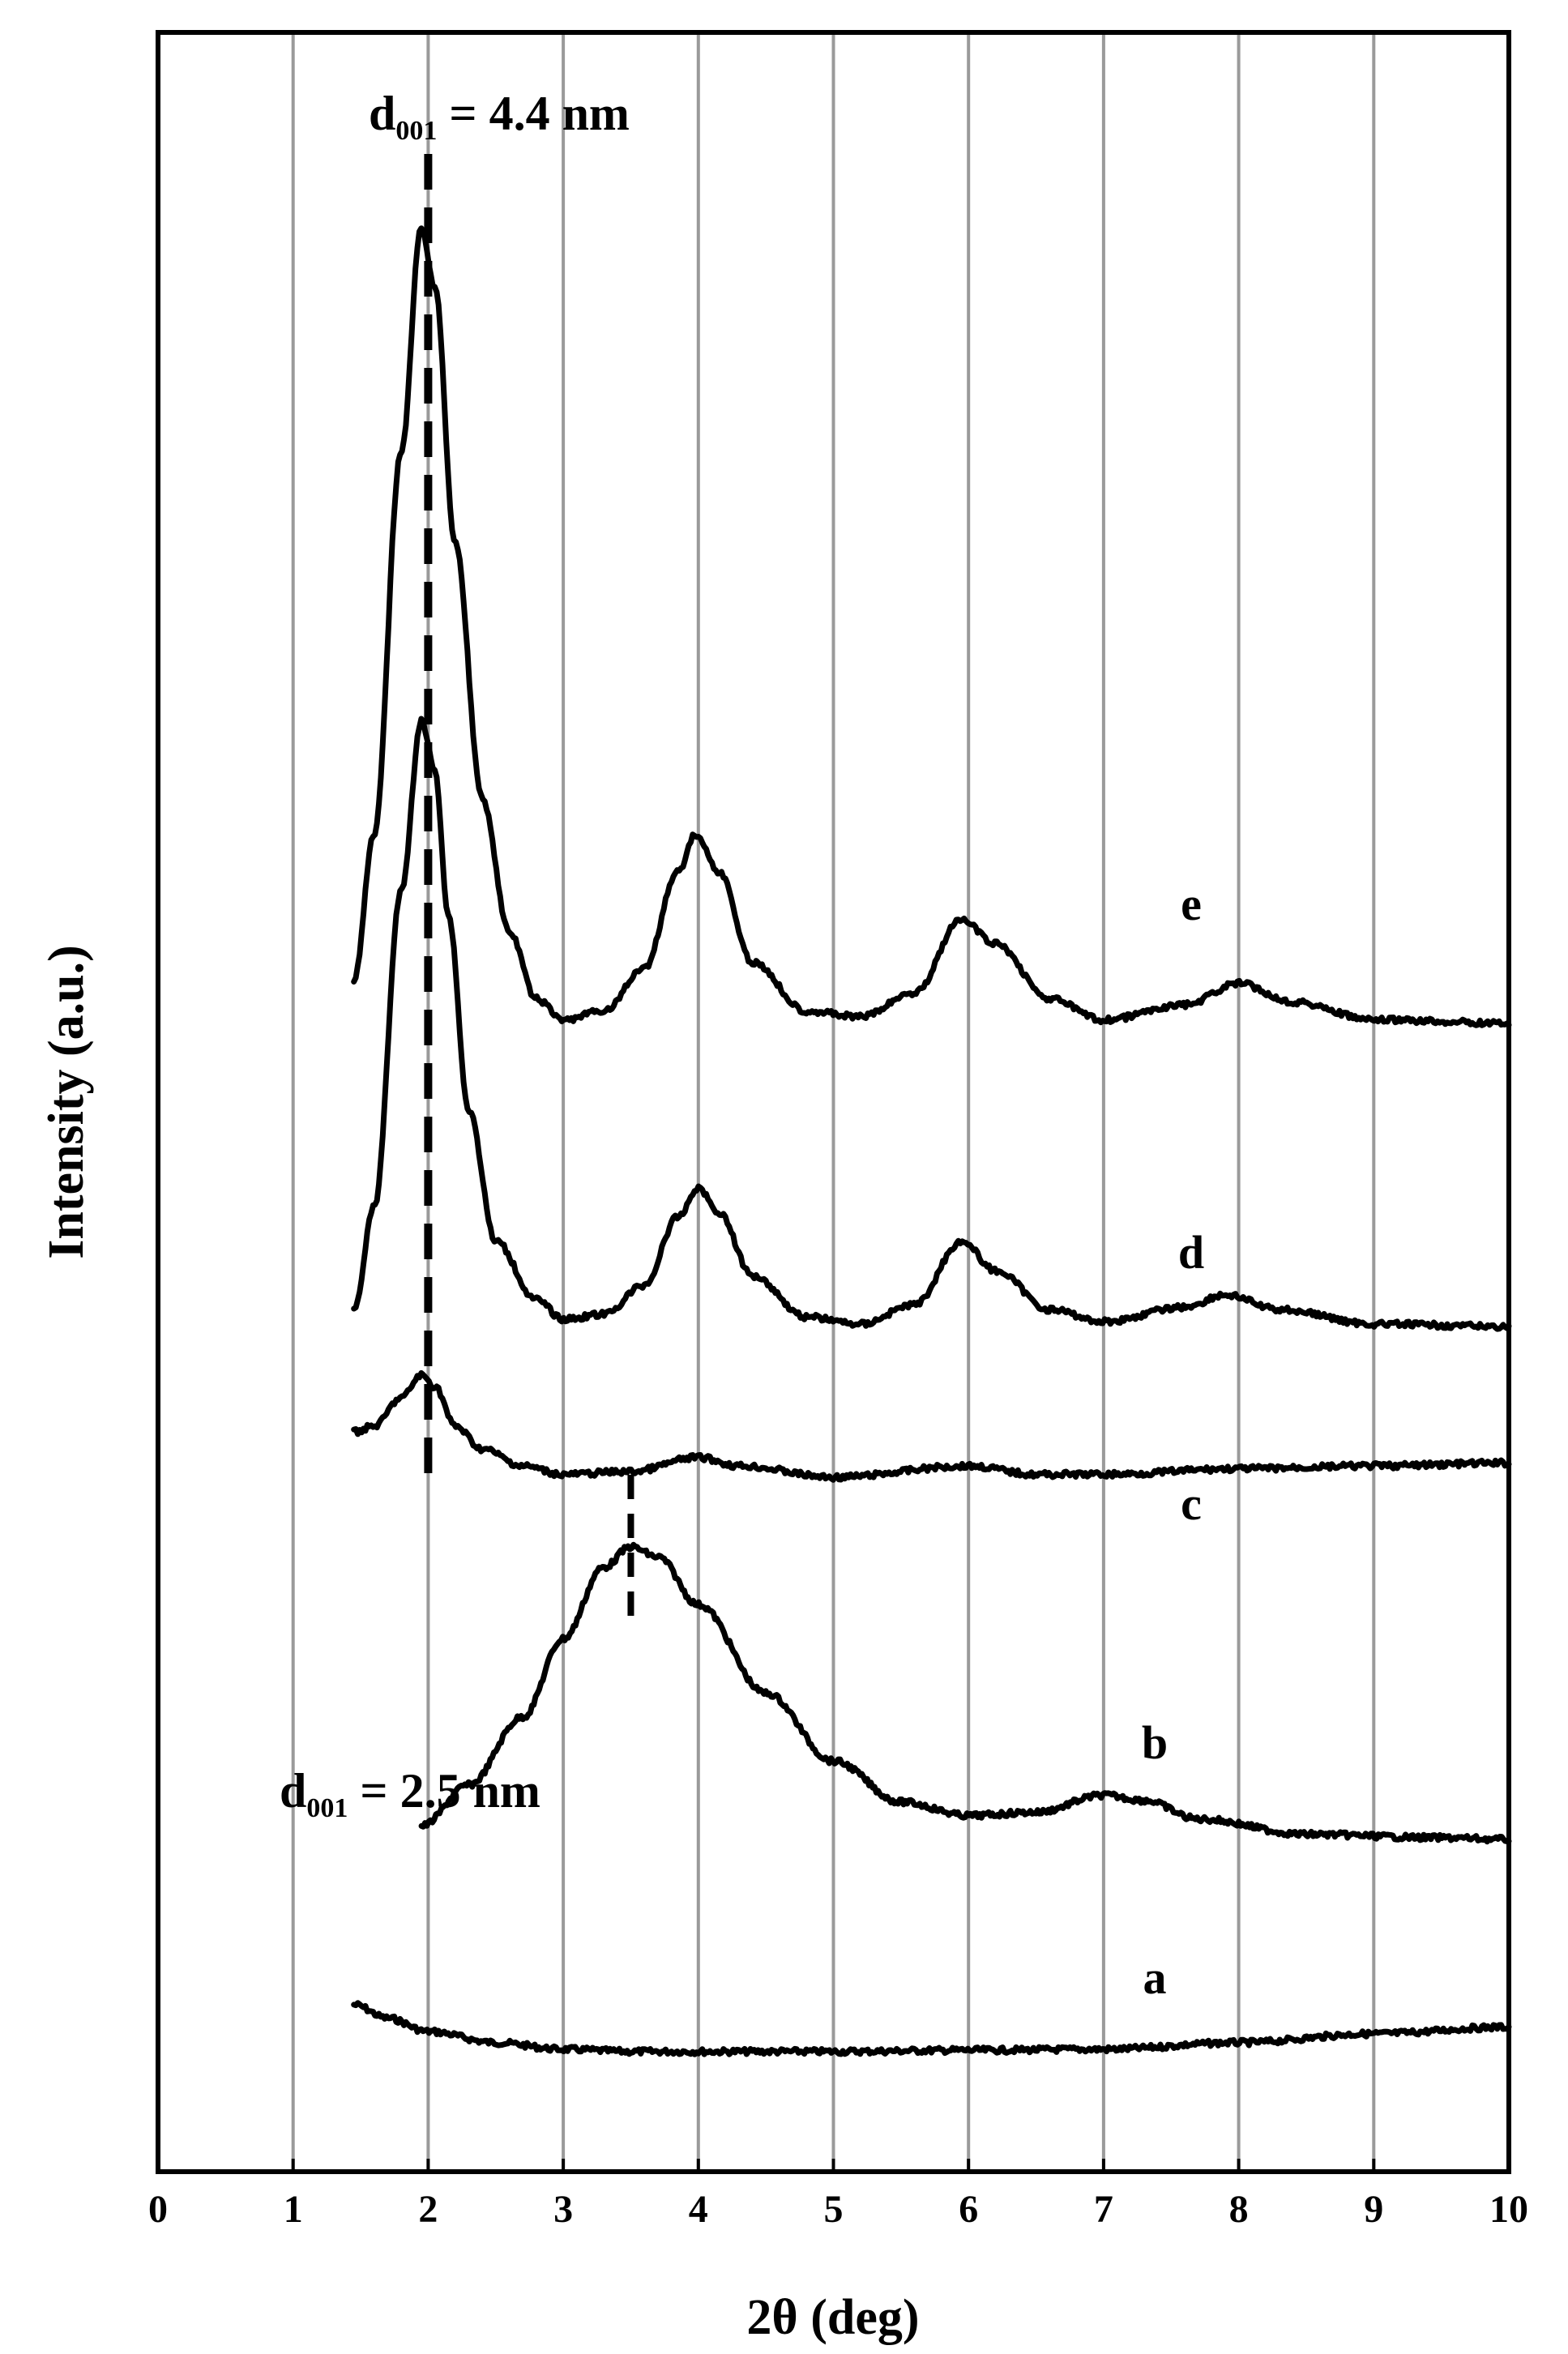  I want to click on series-label-c: c, so click(1191, 1503).